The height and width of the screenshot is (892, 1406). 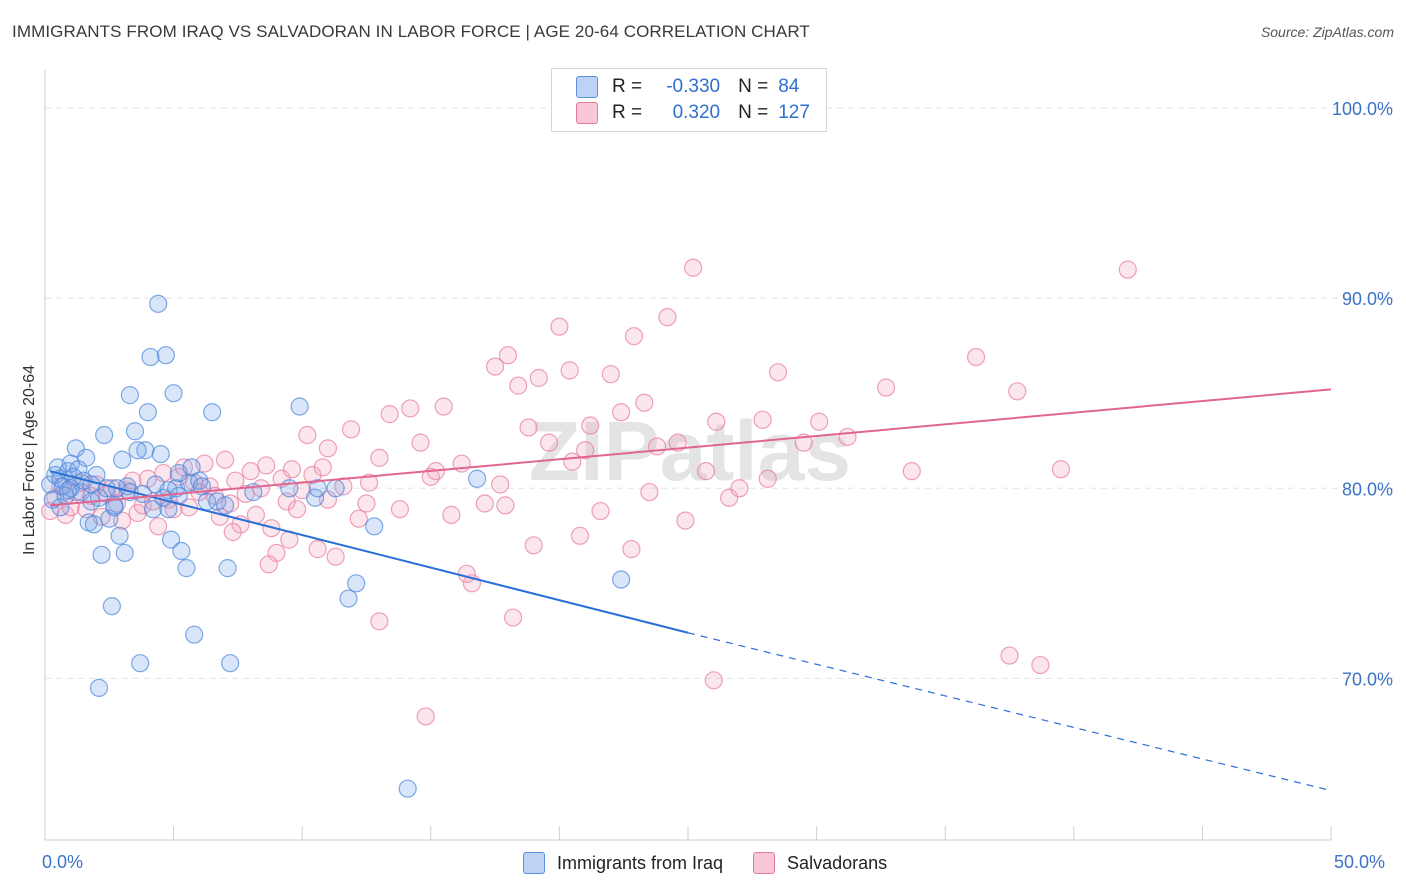 I want to click on series-legend-salvadoran: Salvadorans, so click(x=820, y=863).